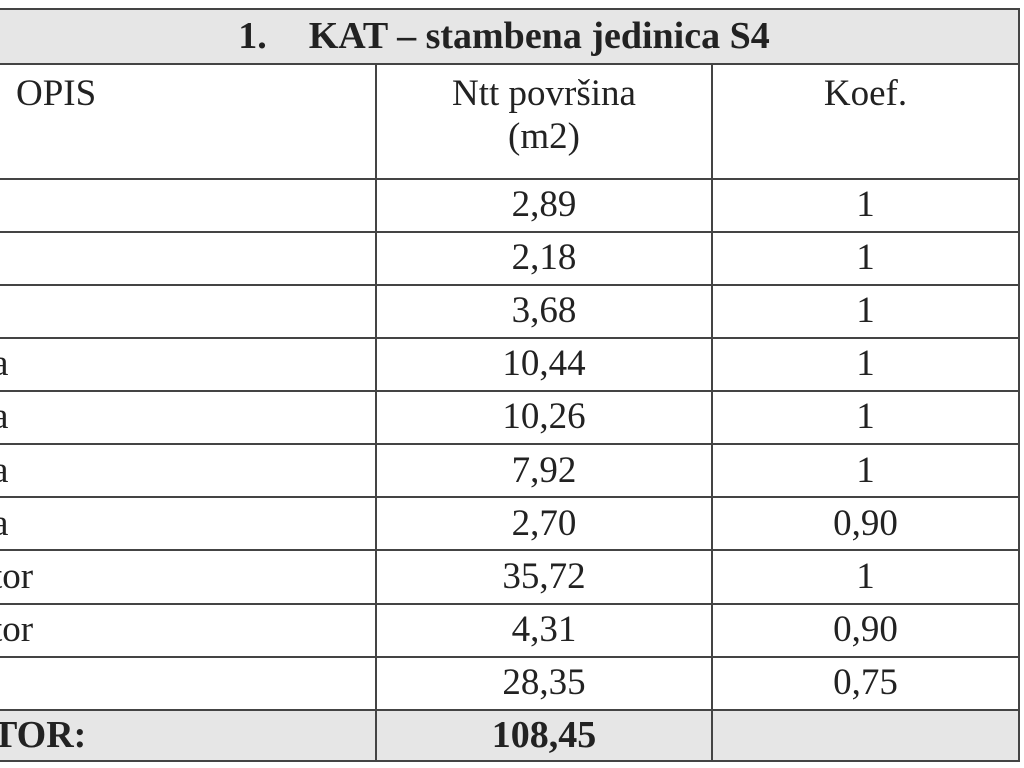 The height and width of the screenshot is (768, 1024). I want to click on row-area: 2,89, so click(544, 205).